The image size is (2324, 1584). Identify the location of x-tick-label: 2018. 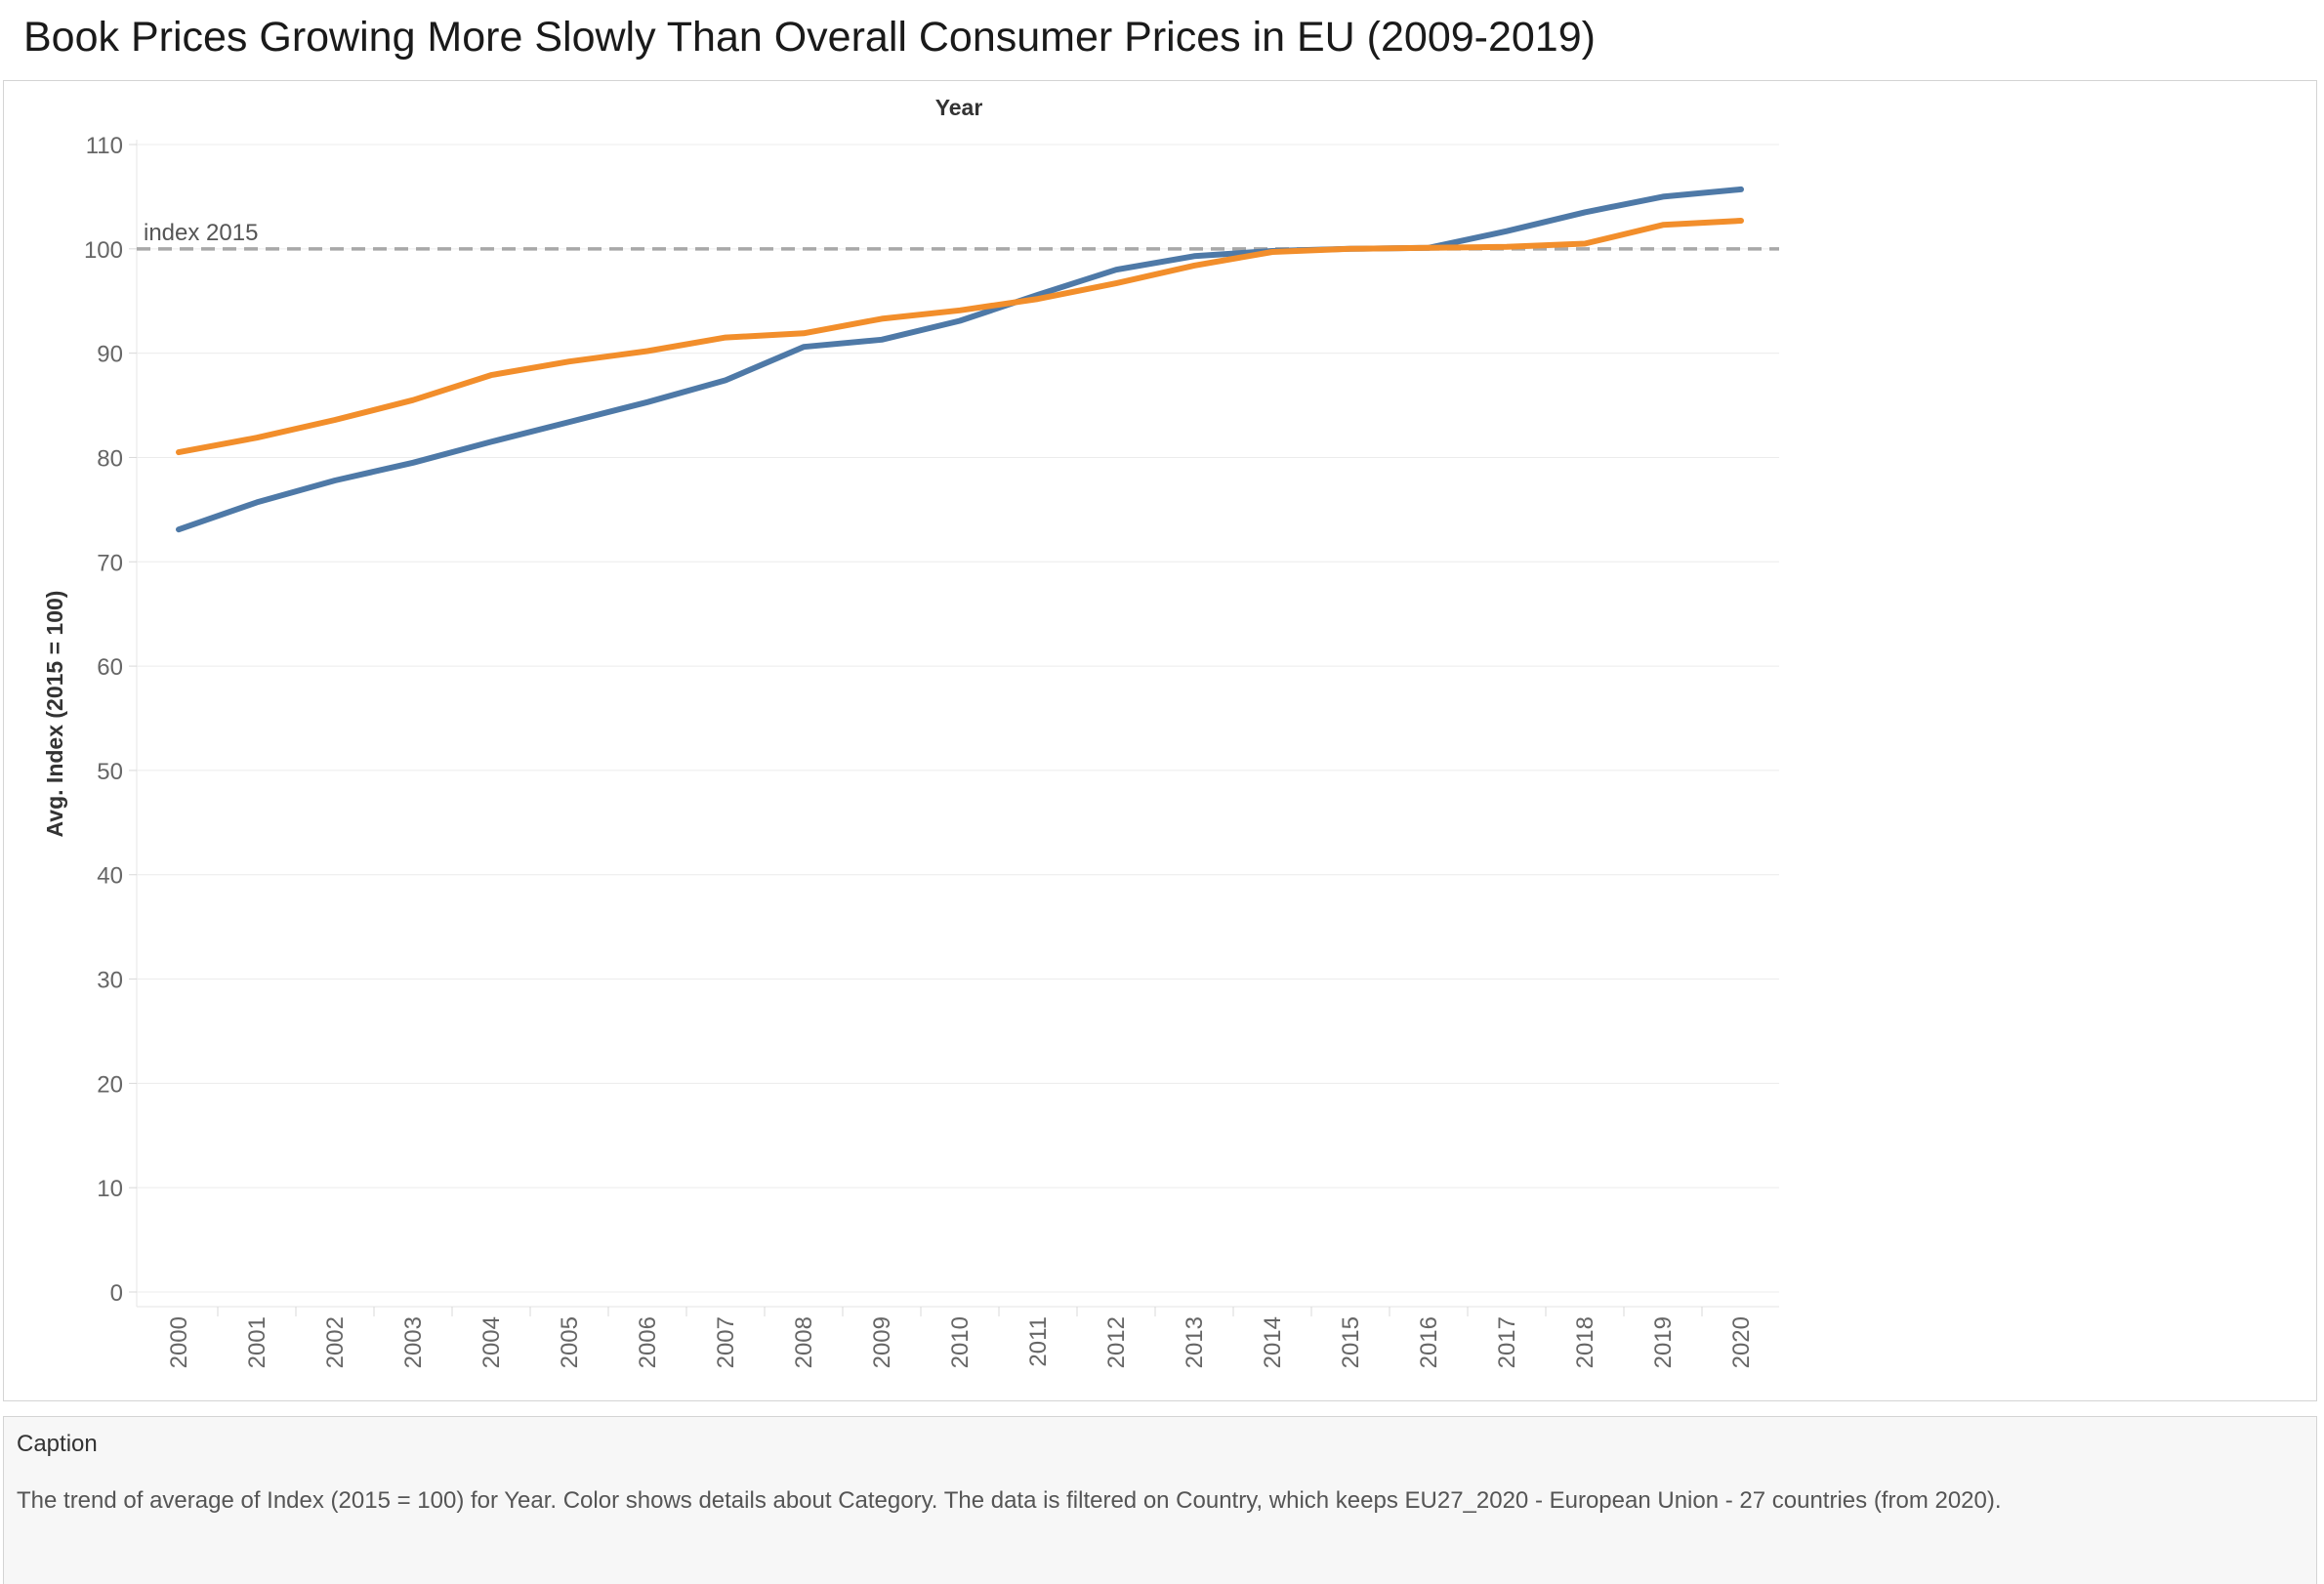
(1585, 1342).